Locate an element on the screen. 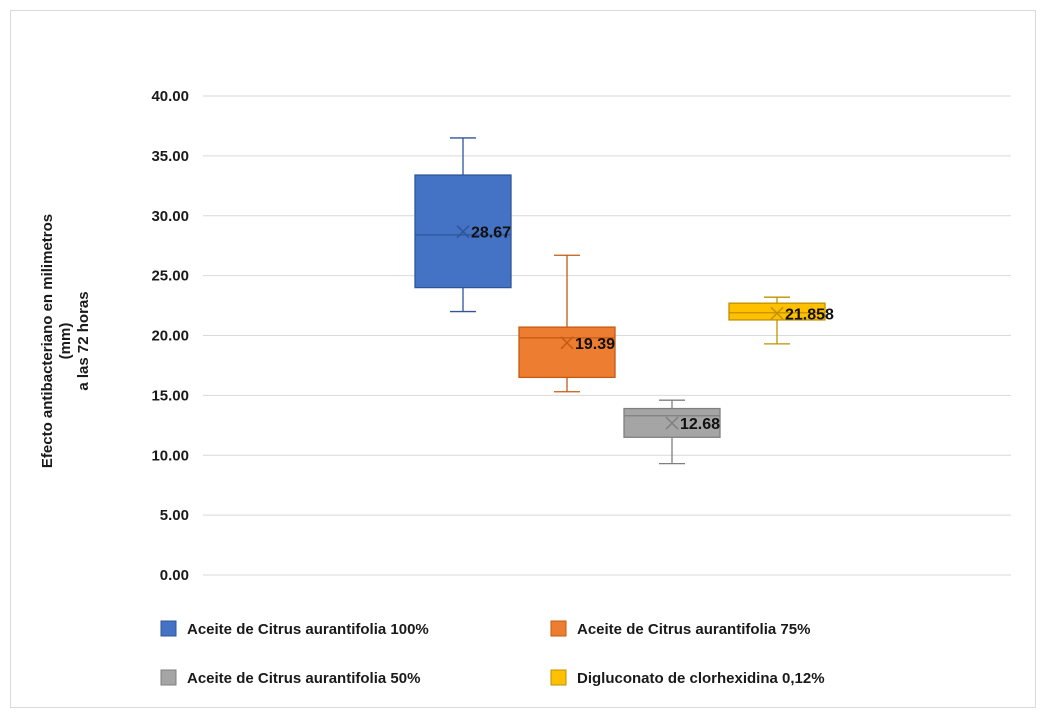 The image size is (1048, 720). legend-label: Digluconato de clorhexidina 0,12% is located at coordinates (701, 678).